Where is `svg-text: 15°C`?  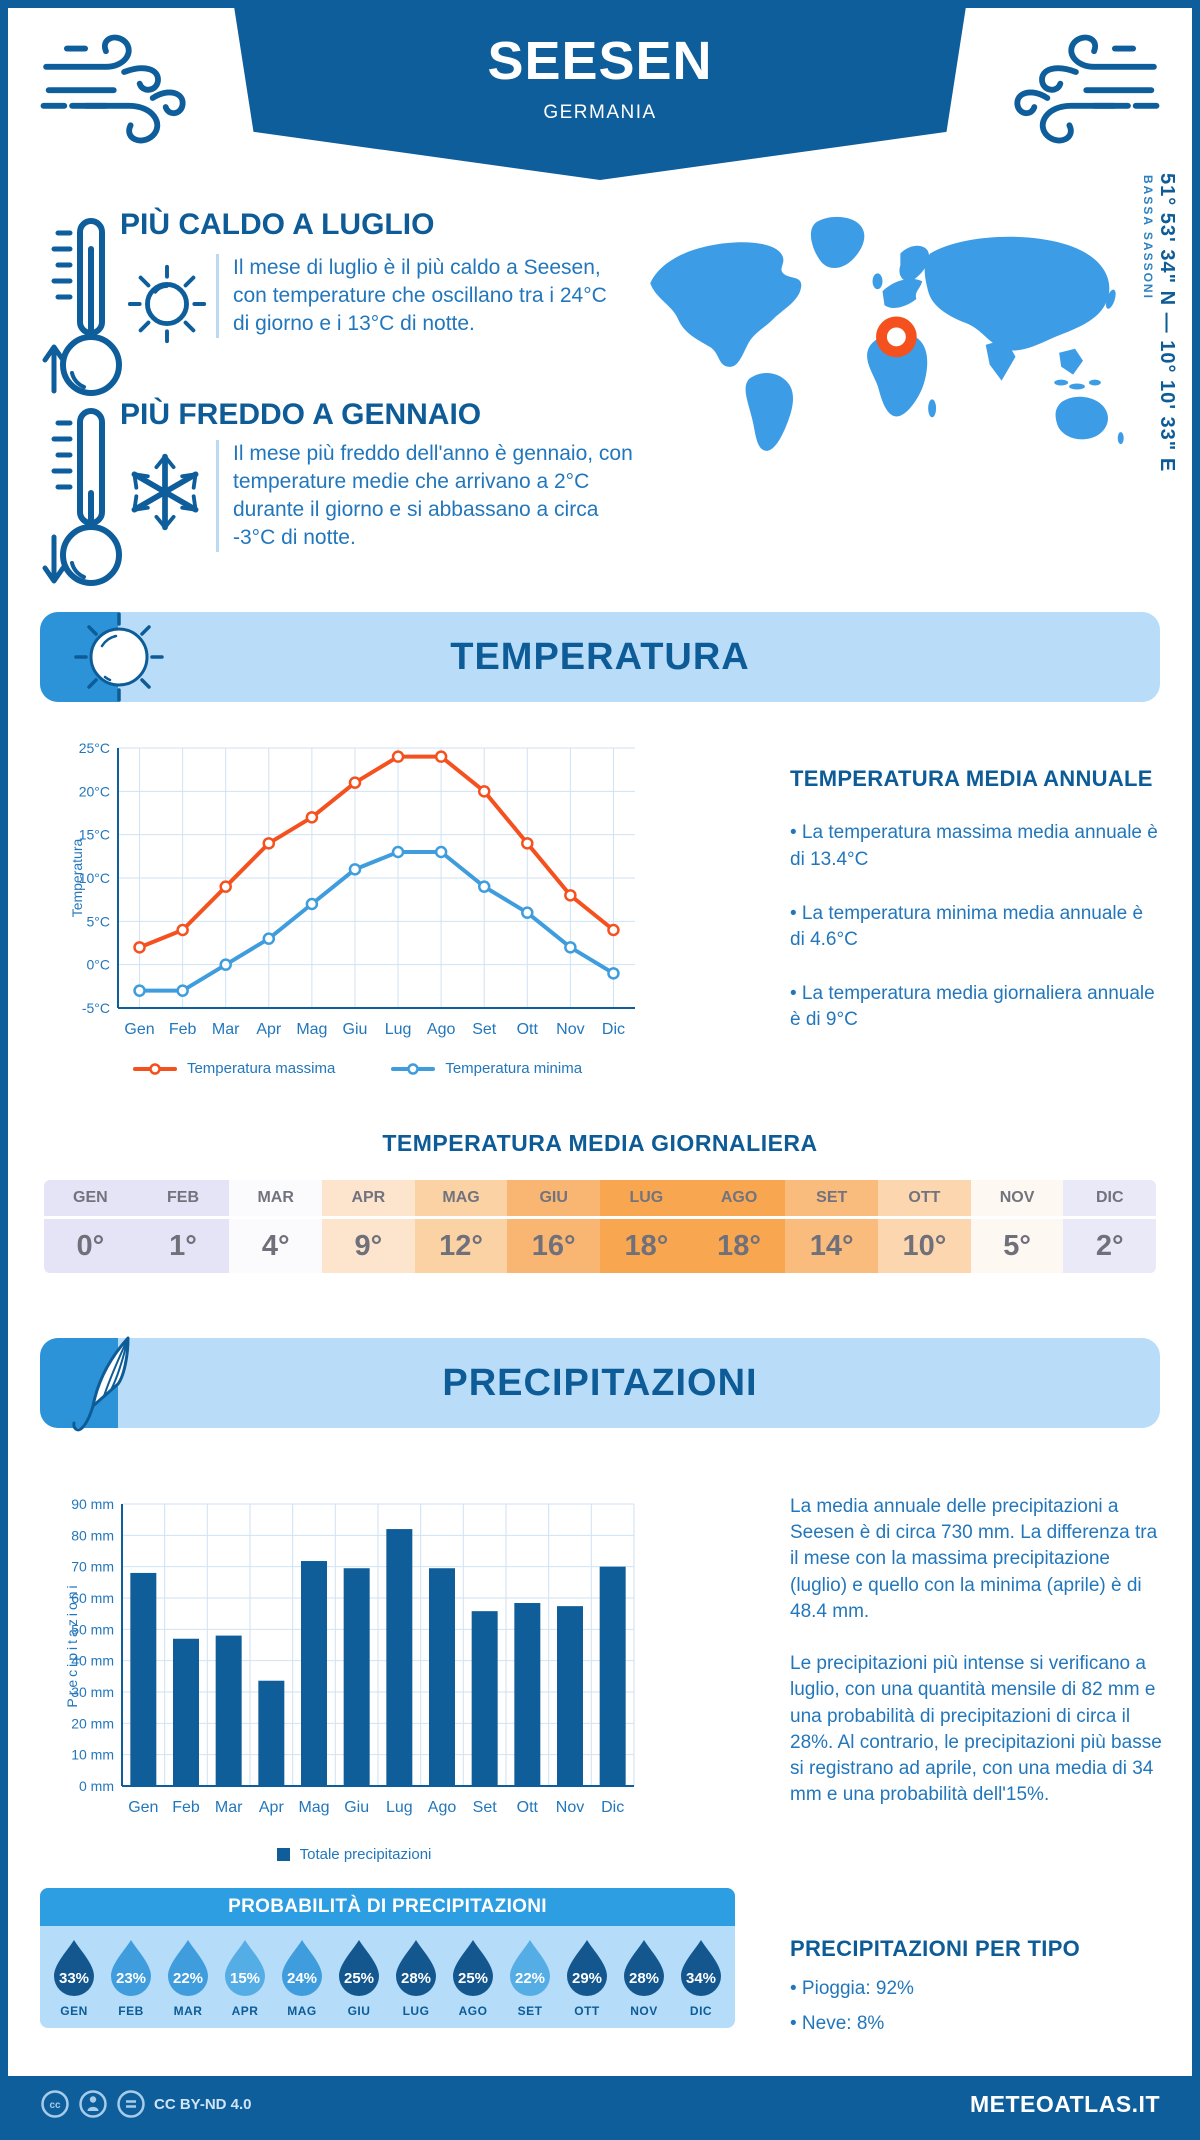
svg-text: 15°C is located at coordinates (94, 835).